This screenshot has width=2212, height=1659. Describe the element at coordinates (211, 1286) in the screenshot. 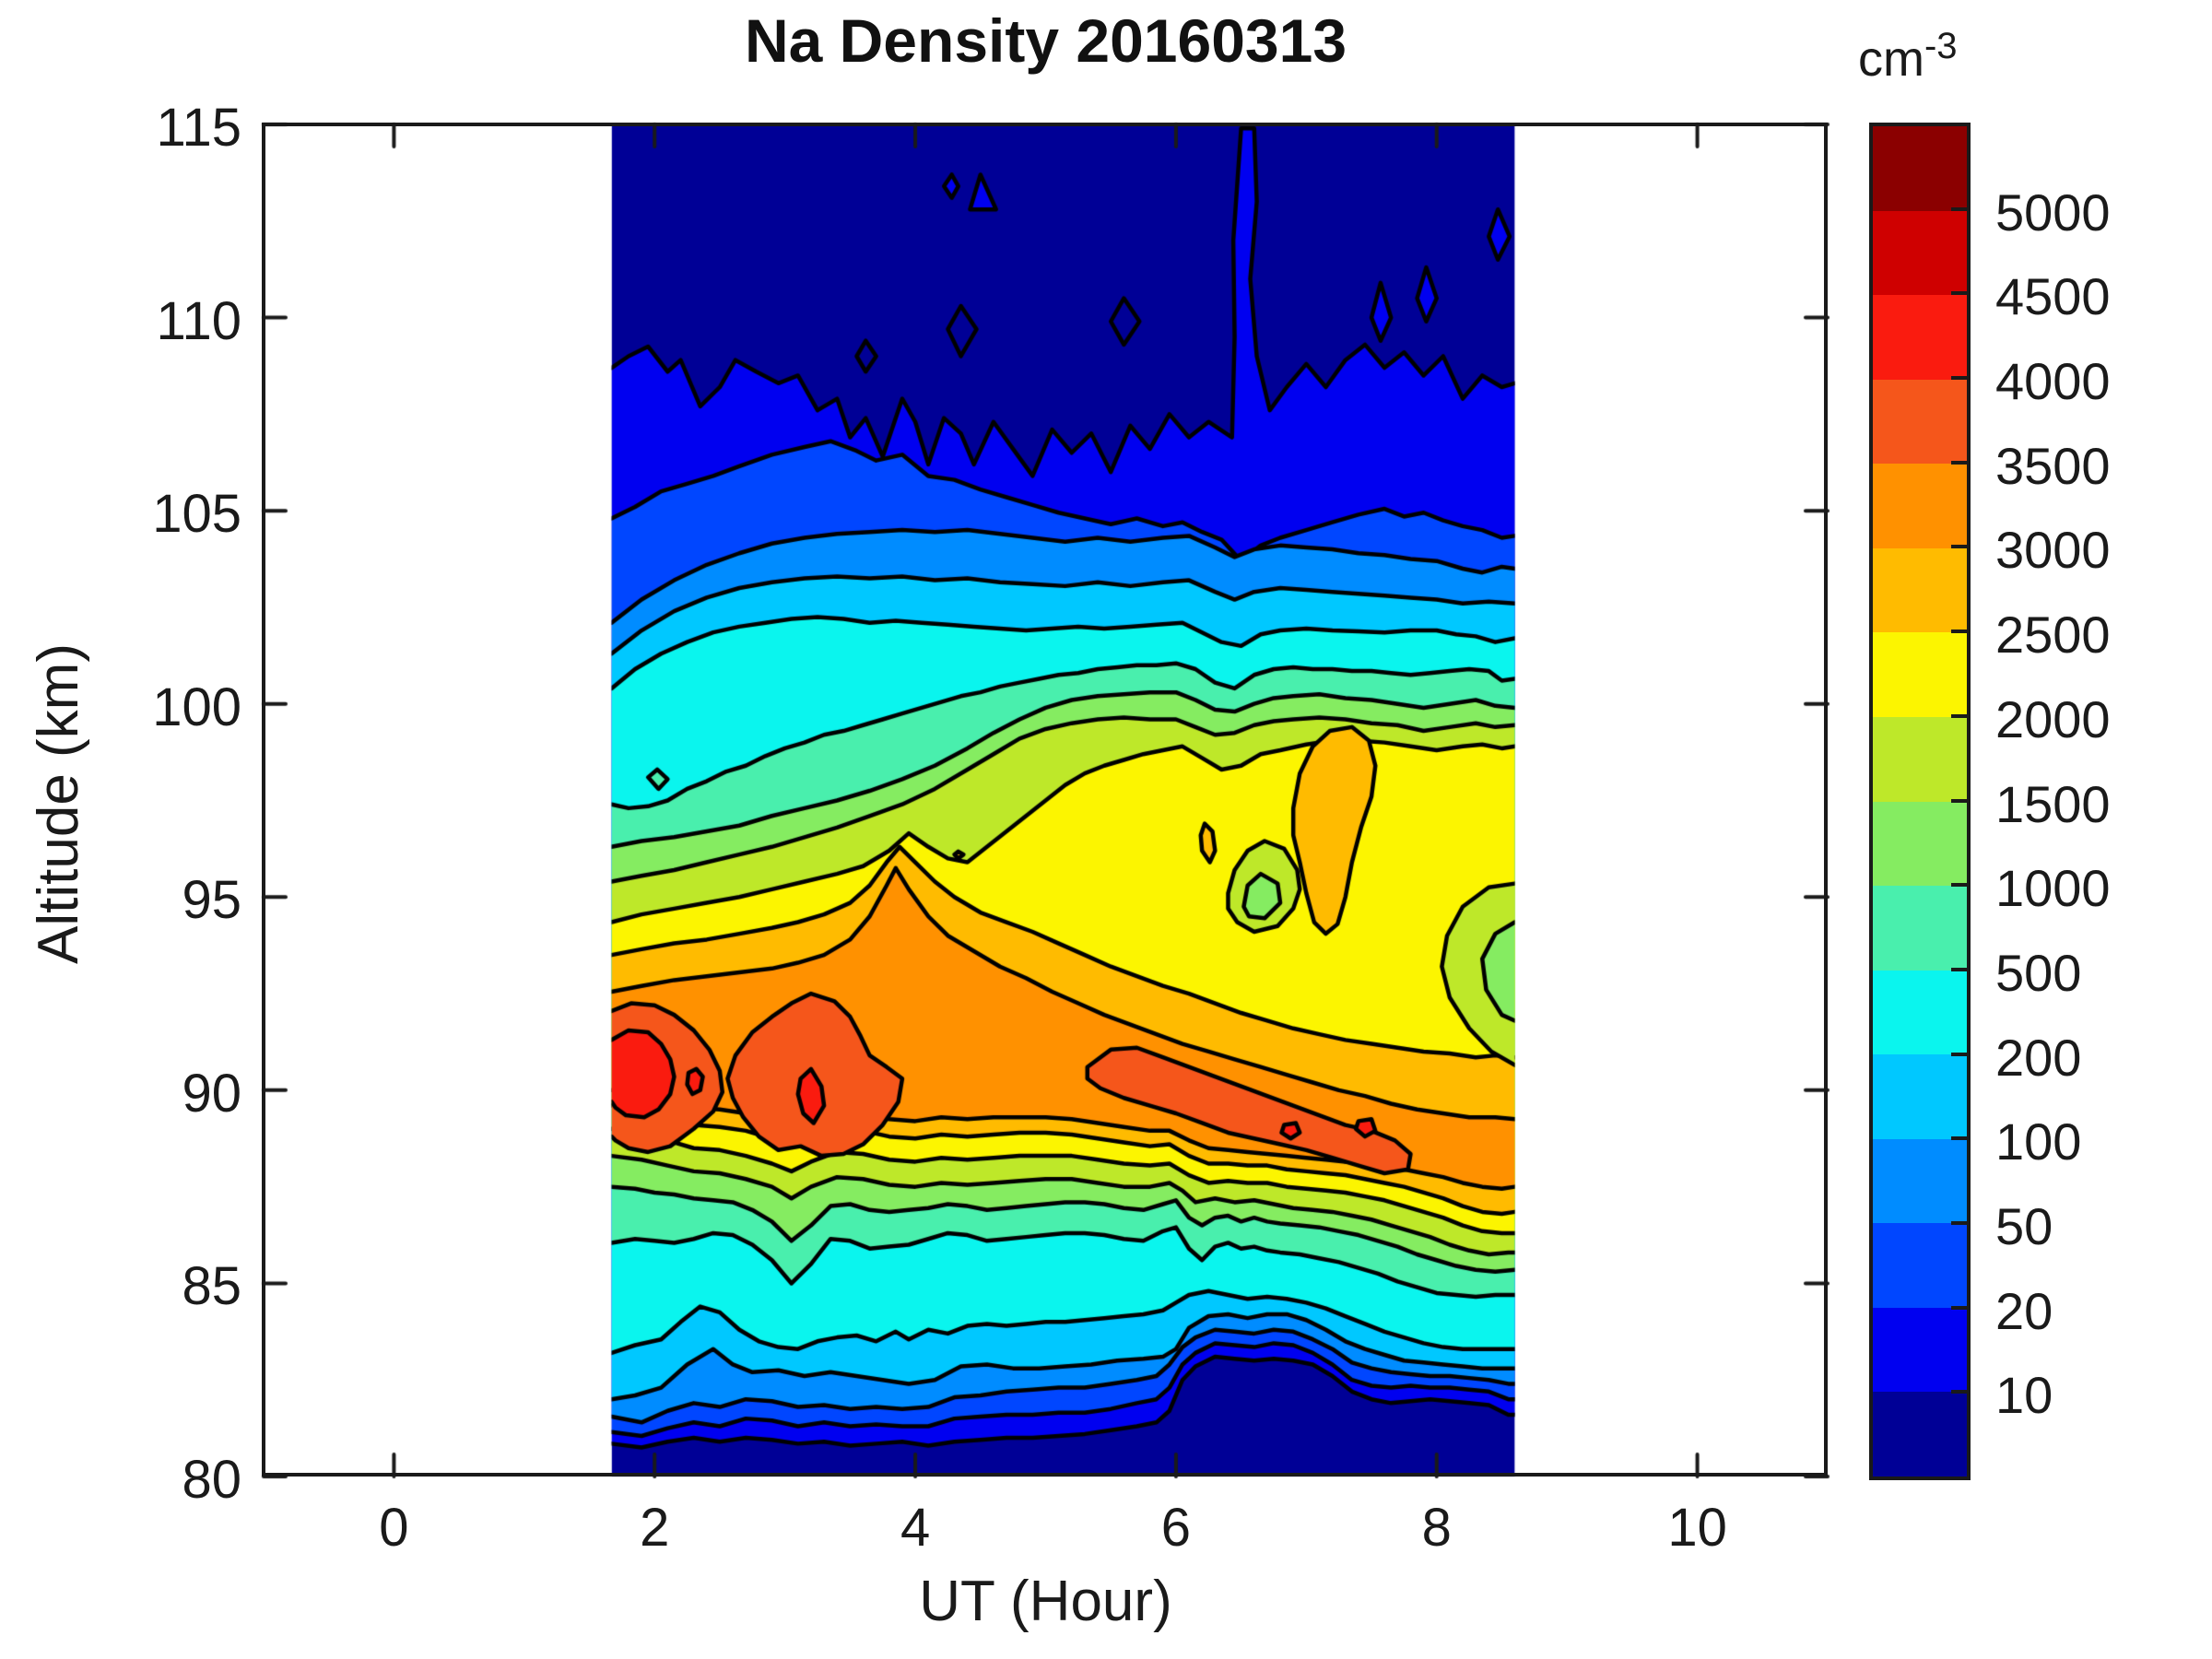

I see `y-tick-label-85: 85` at that location.